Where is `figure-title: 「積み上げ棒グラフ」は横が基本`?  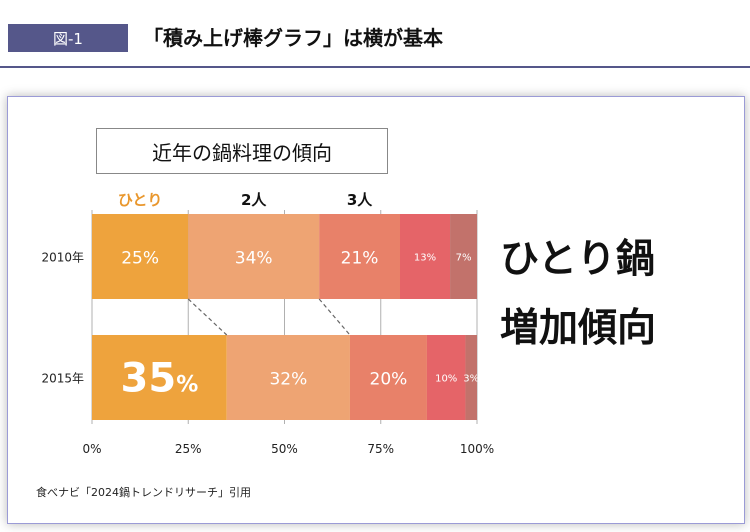
figure-title: 「積み上げ棒グラフ」は横が基本 is located at coordinates (293, 38).